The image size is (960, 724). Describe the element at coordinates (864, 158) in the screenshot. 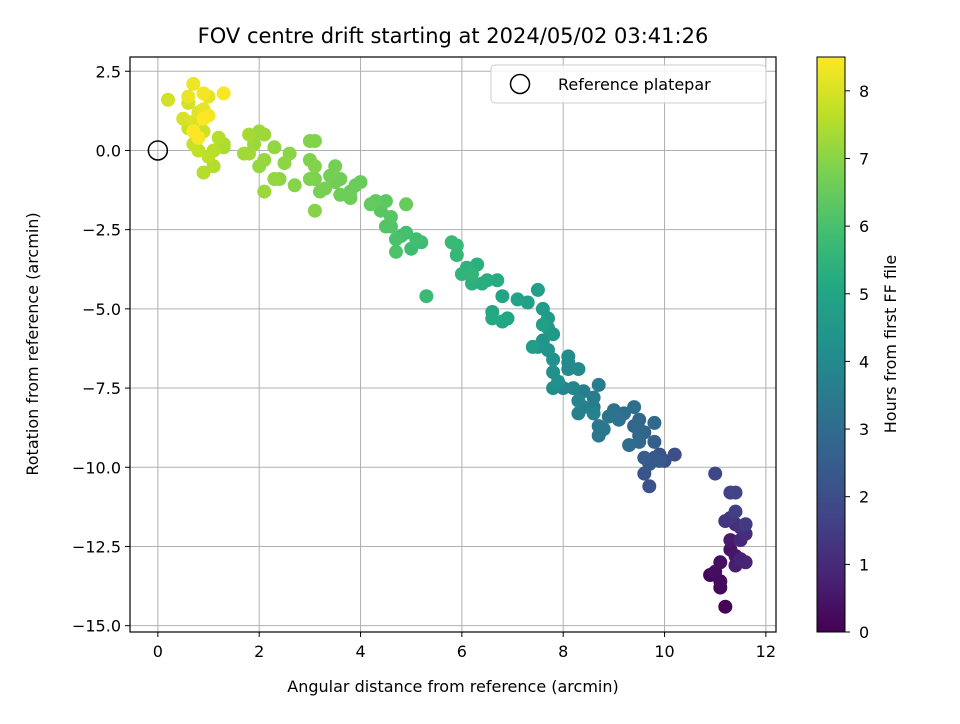

I see `colorbar-tick-label-7: 7` at that location.